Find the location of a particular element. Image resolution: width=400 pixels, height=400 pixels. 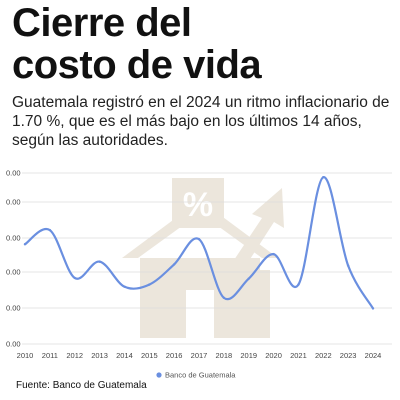

x-tick-label: 2018 is located at coordinates (224, 355).